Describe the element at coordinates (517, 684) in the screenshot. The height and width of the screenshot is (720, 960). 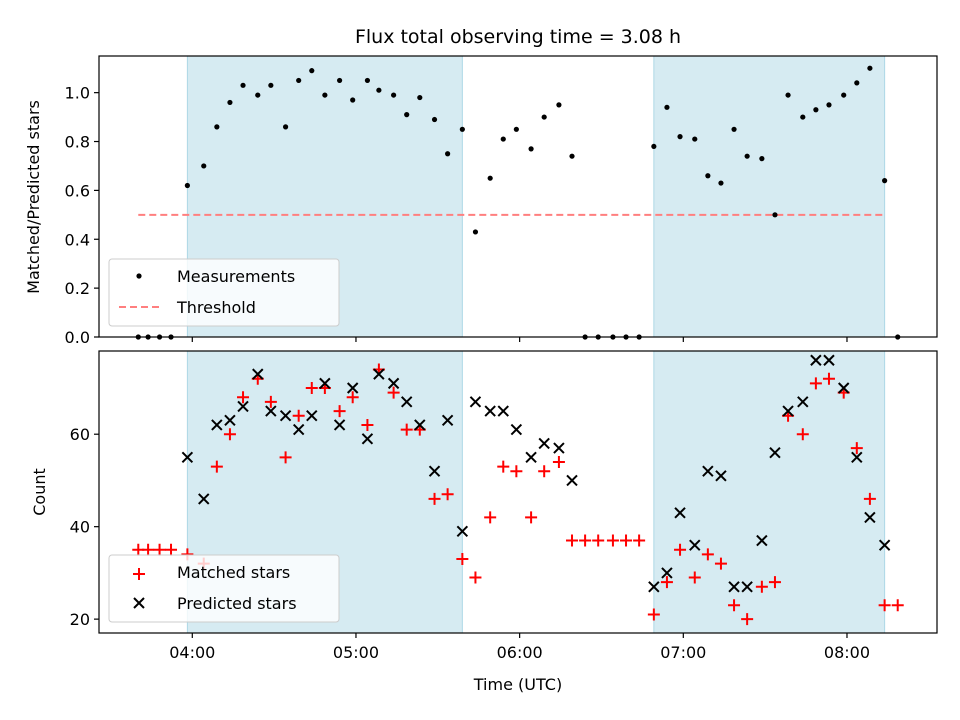
I see `x-axis-label: Time (UTC)` at that location.